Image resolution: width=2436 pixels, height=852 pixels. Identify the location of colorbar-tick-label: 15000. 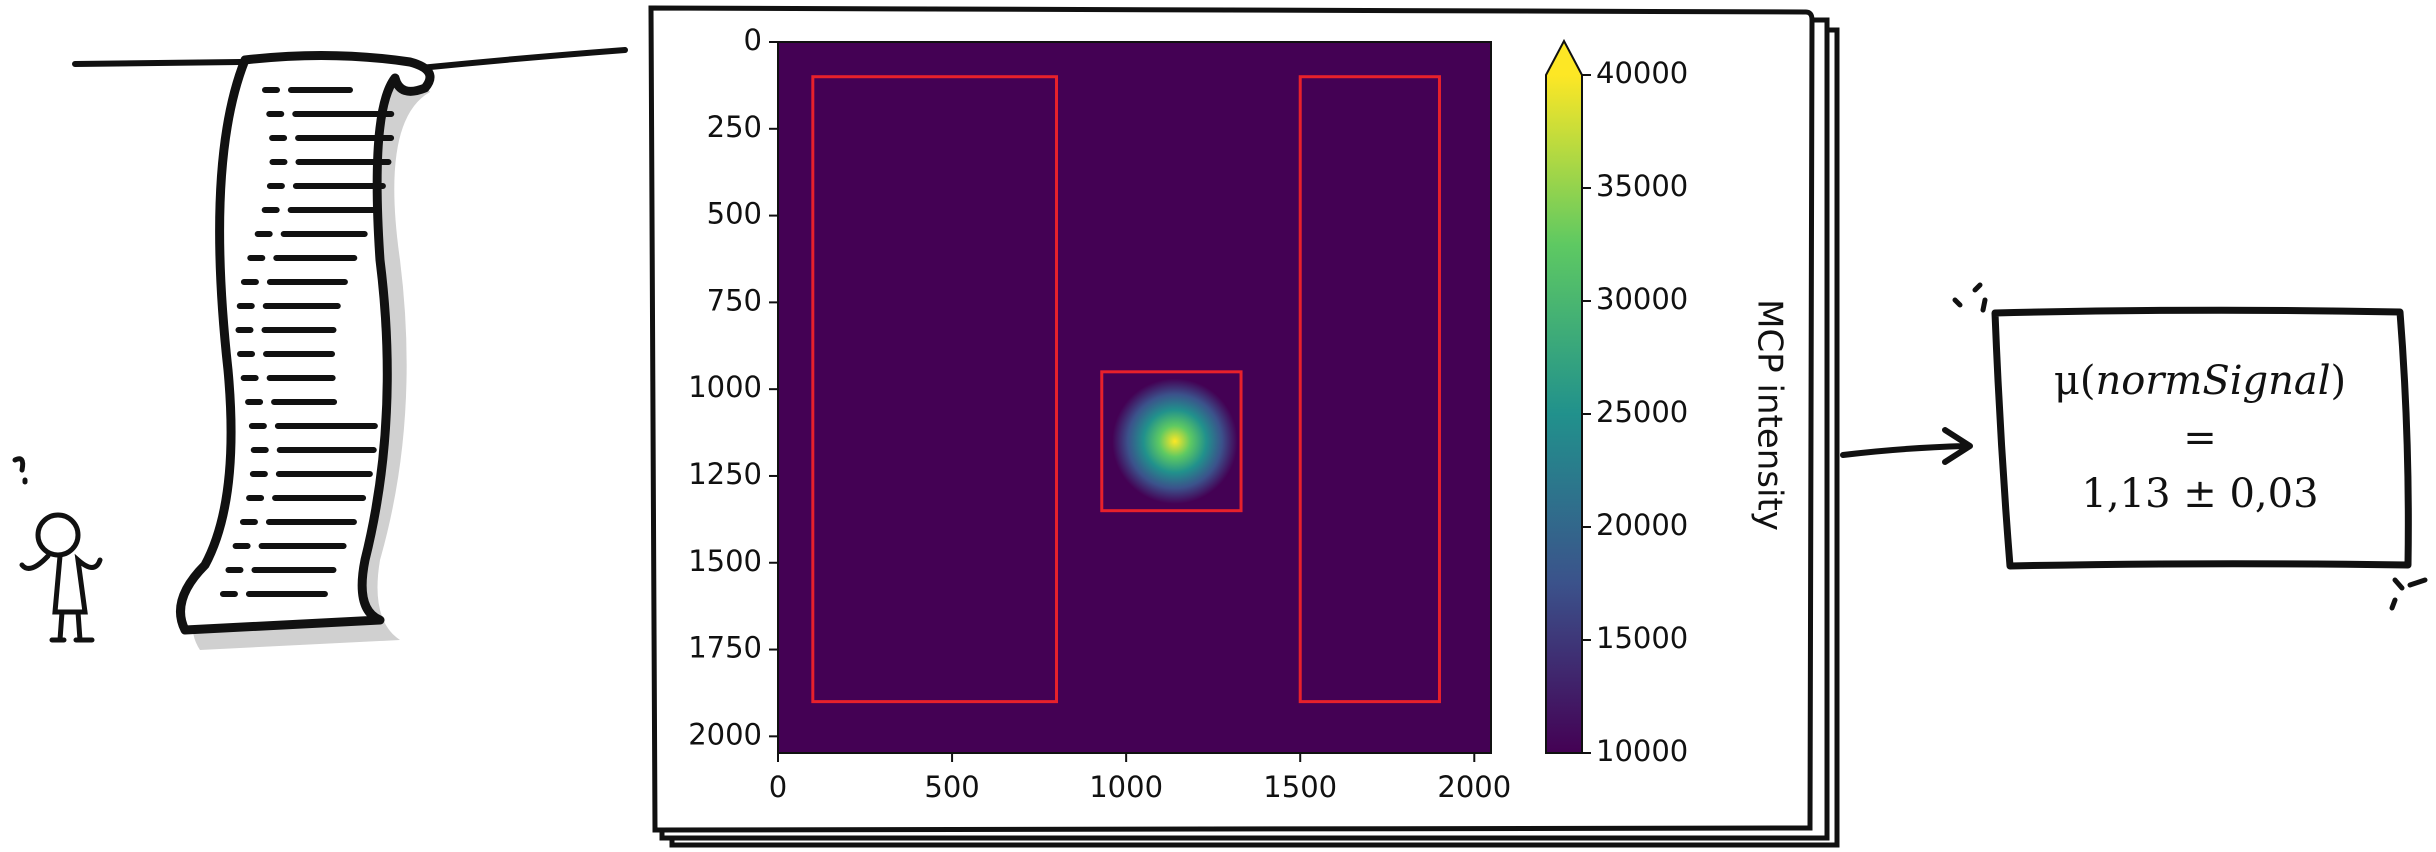
(1642, 638).